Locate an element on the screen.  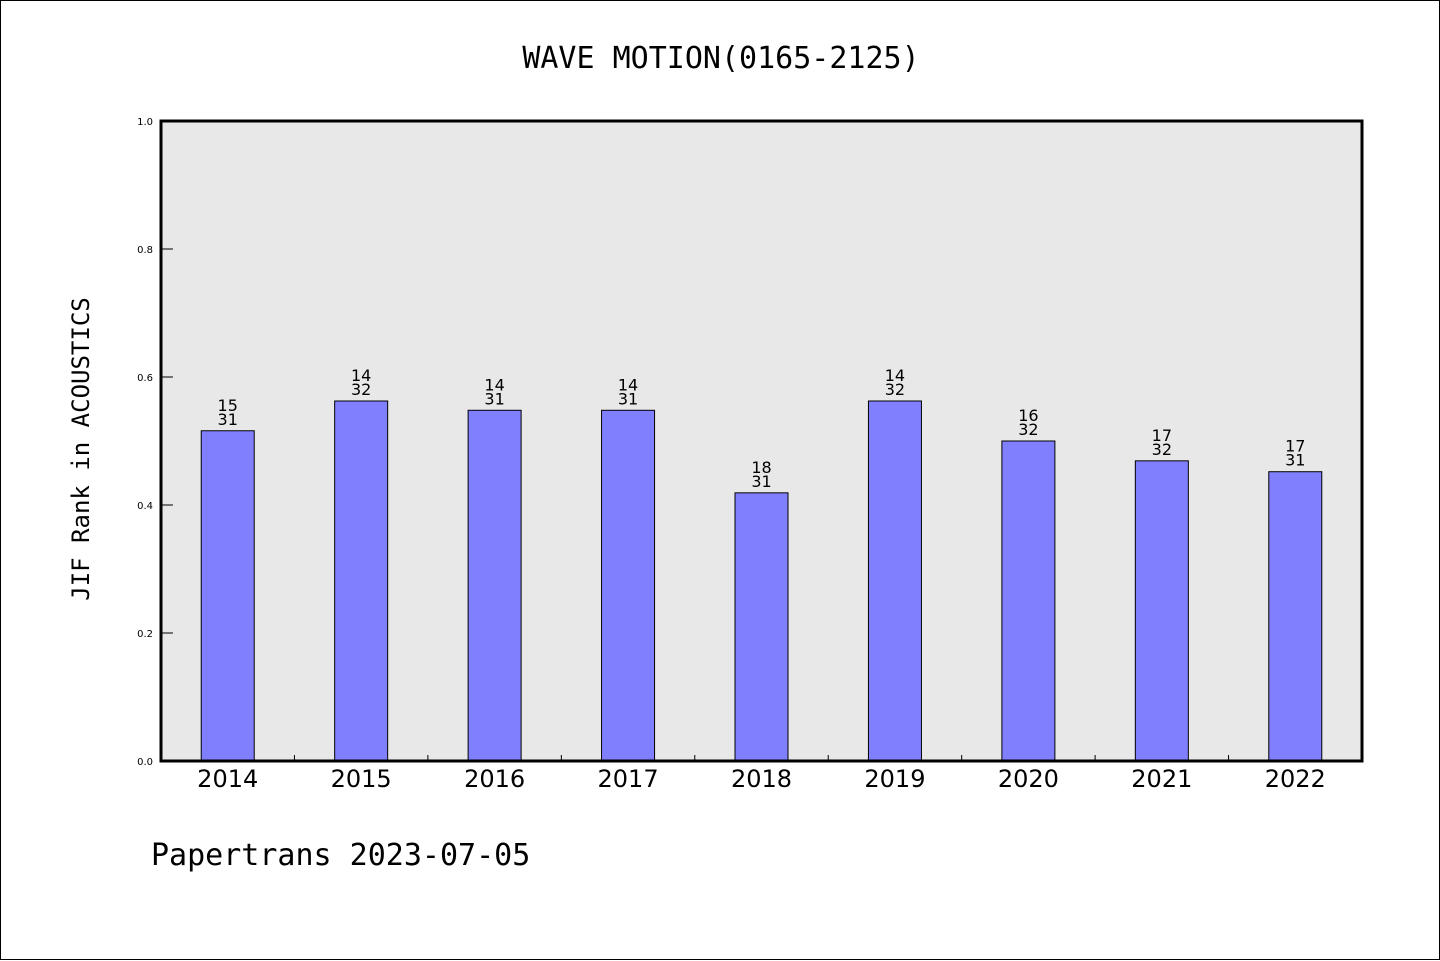
x-tick-label: 2016 is located at coordinates (494, 779).